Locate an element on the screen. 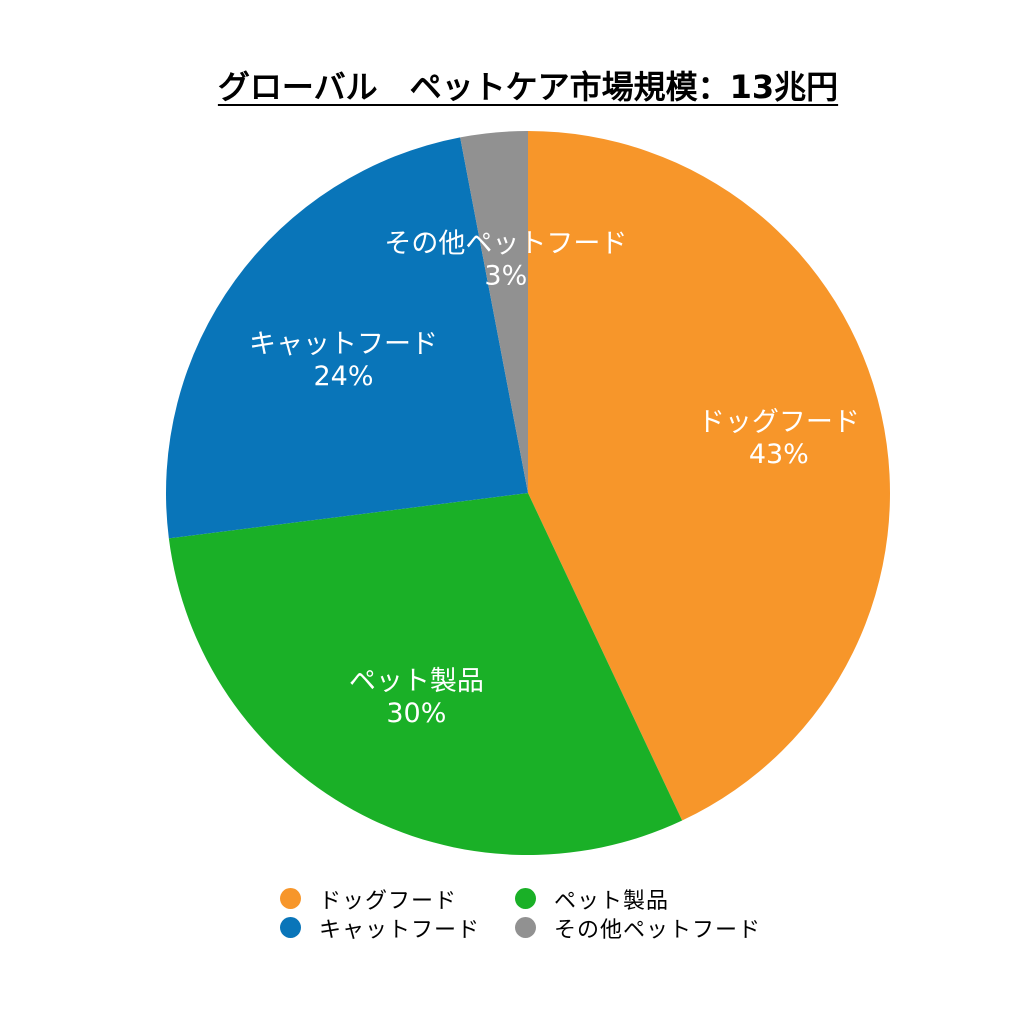  legend-label-cat-food: キャットフード is located at coordinates (400, 930).